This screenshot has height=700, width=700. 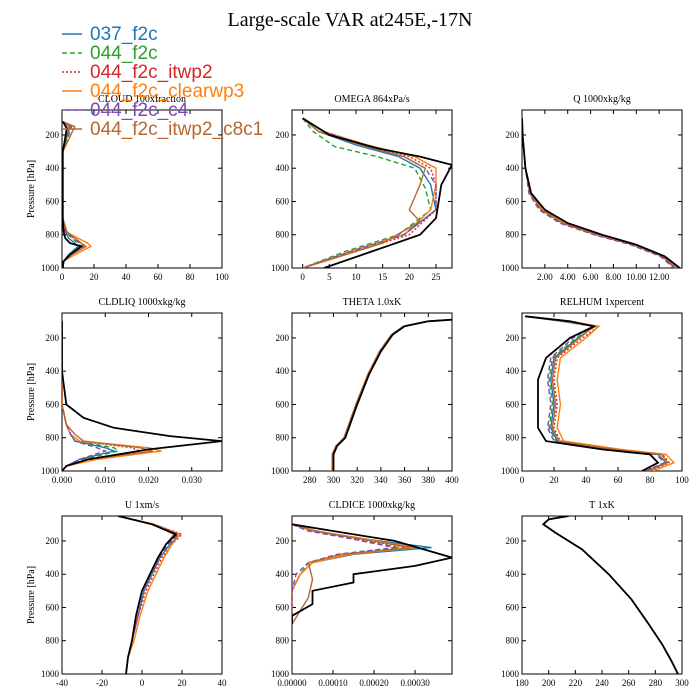 I want to click on panel-title: RELHUM 1xpercent, so click(x=602, y=302).